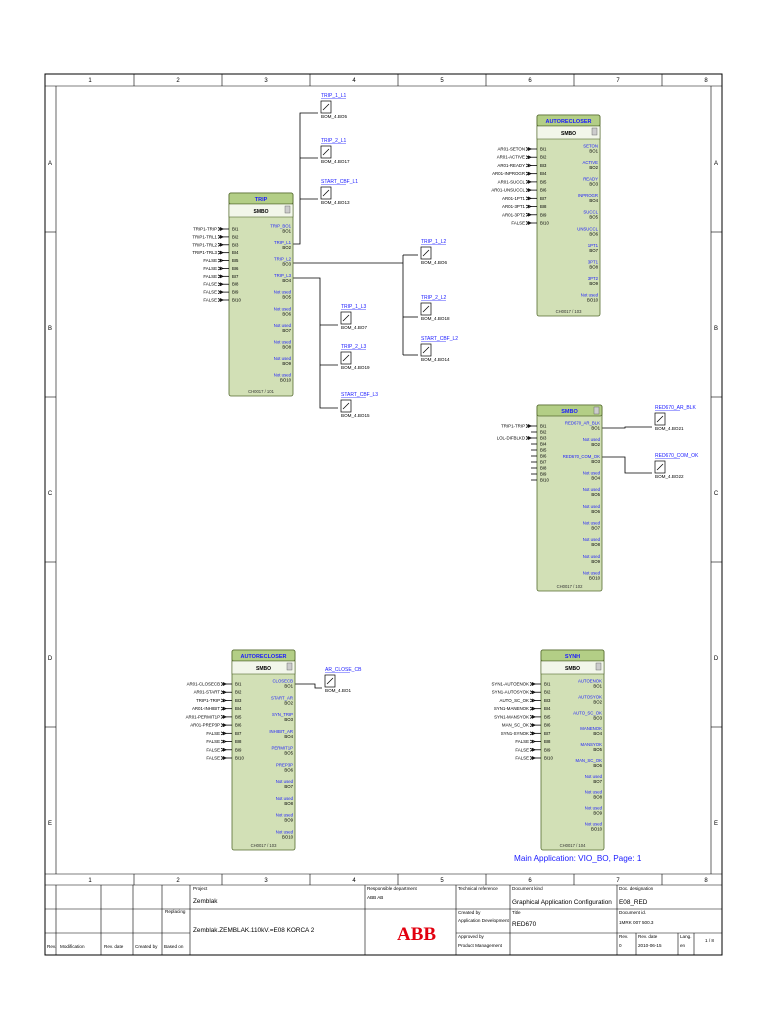  What do you see at coordinates (512, 181) in the screenshot?
I see `input-signal-label: AR01-SUCCL` at bounding box center [512, 181].